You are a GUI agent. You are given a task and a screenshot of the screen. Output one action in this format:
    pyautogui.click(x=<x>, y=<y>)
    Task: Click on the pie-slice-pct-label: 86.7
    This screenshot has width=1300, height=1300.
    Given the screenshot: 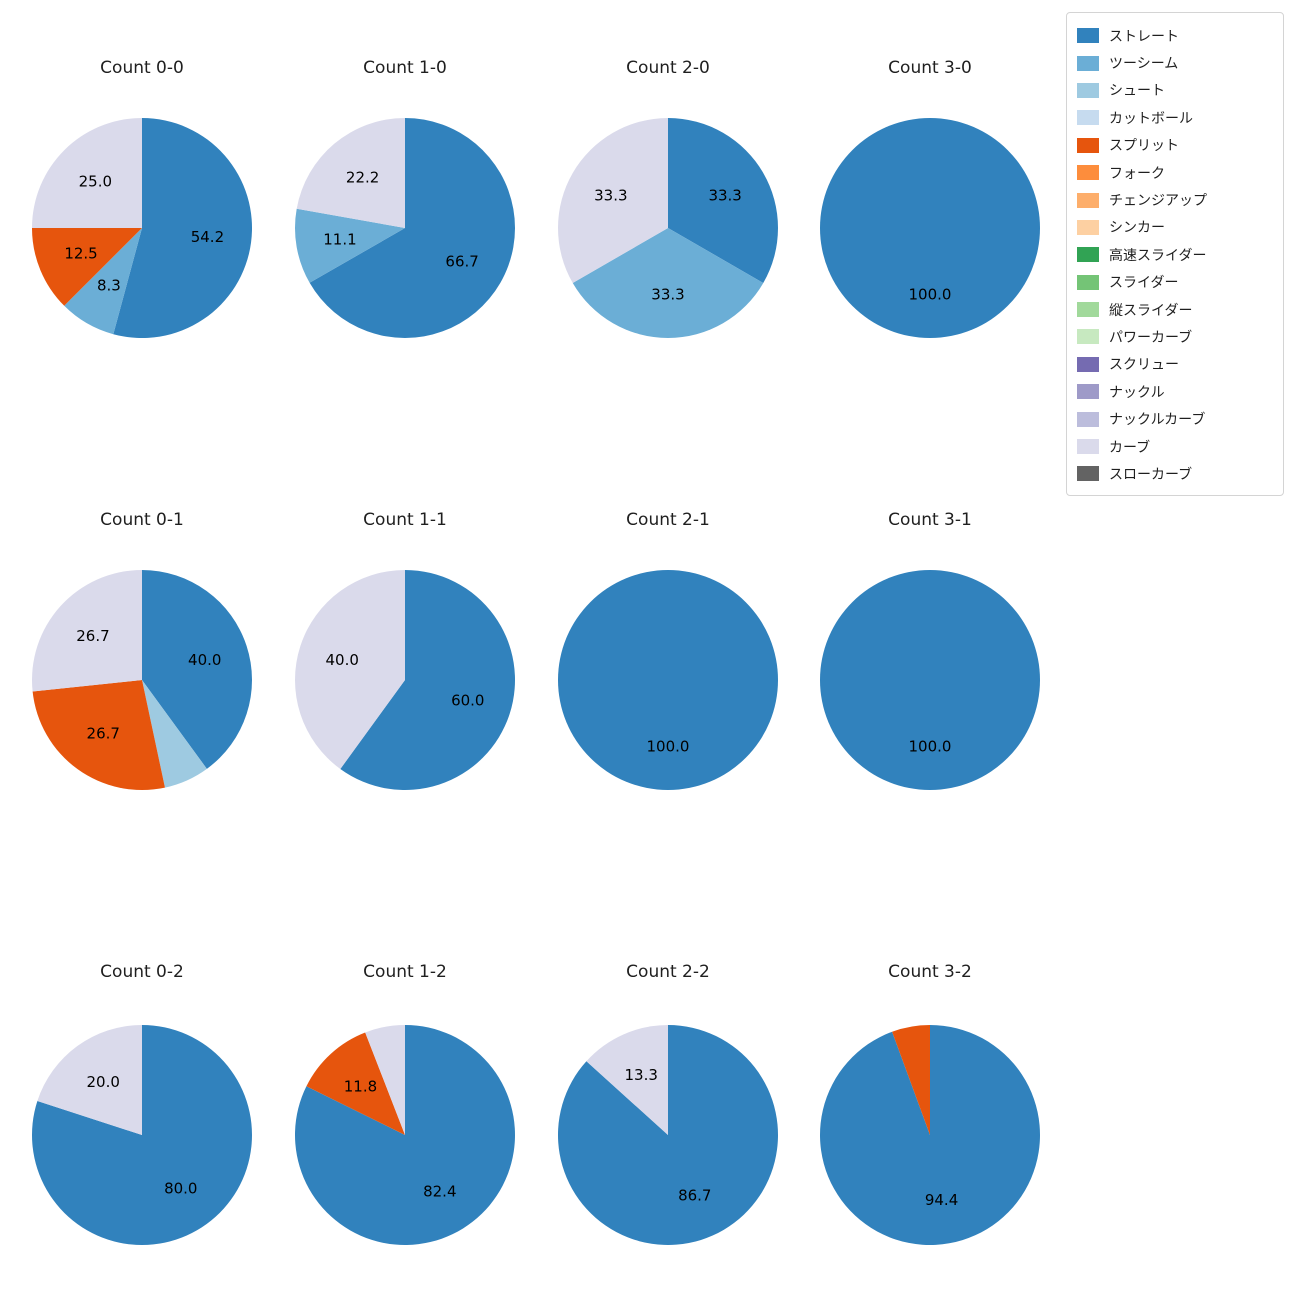 What is the action you would take?
    pyautogui.click(x=694, y=1196)
    